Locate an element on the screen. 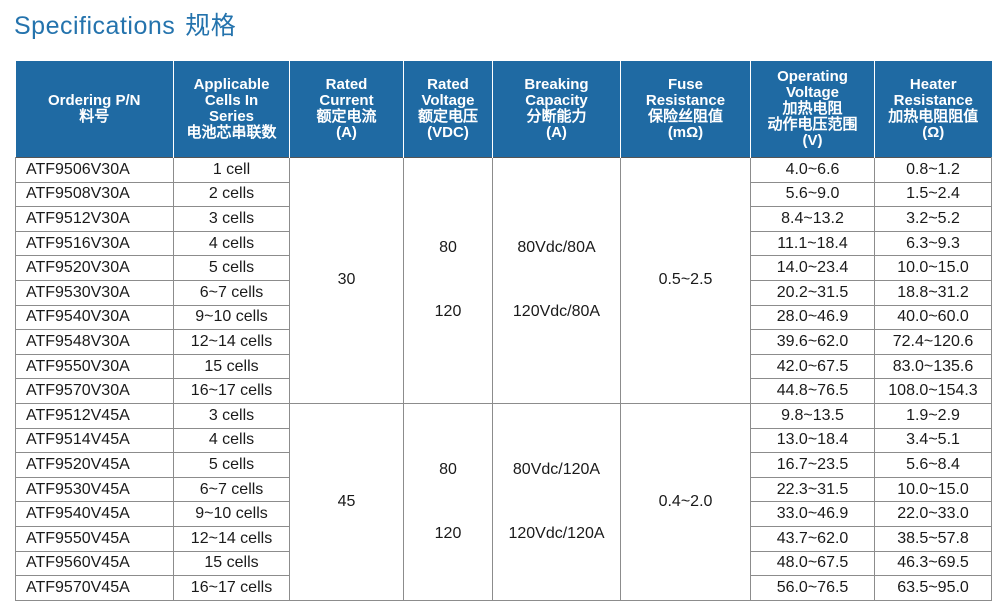  header-ordering-pn: Ordering P/N 料号 is located at coordinates (94, 109).